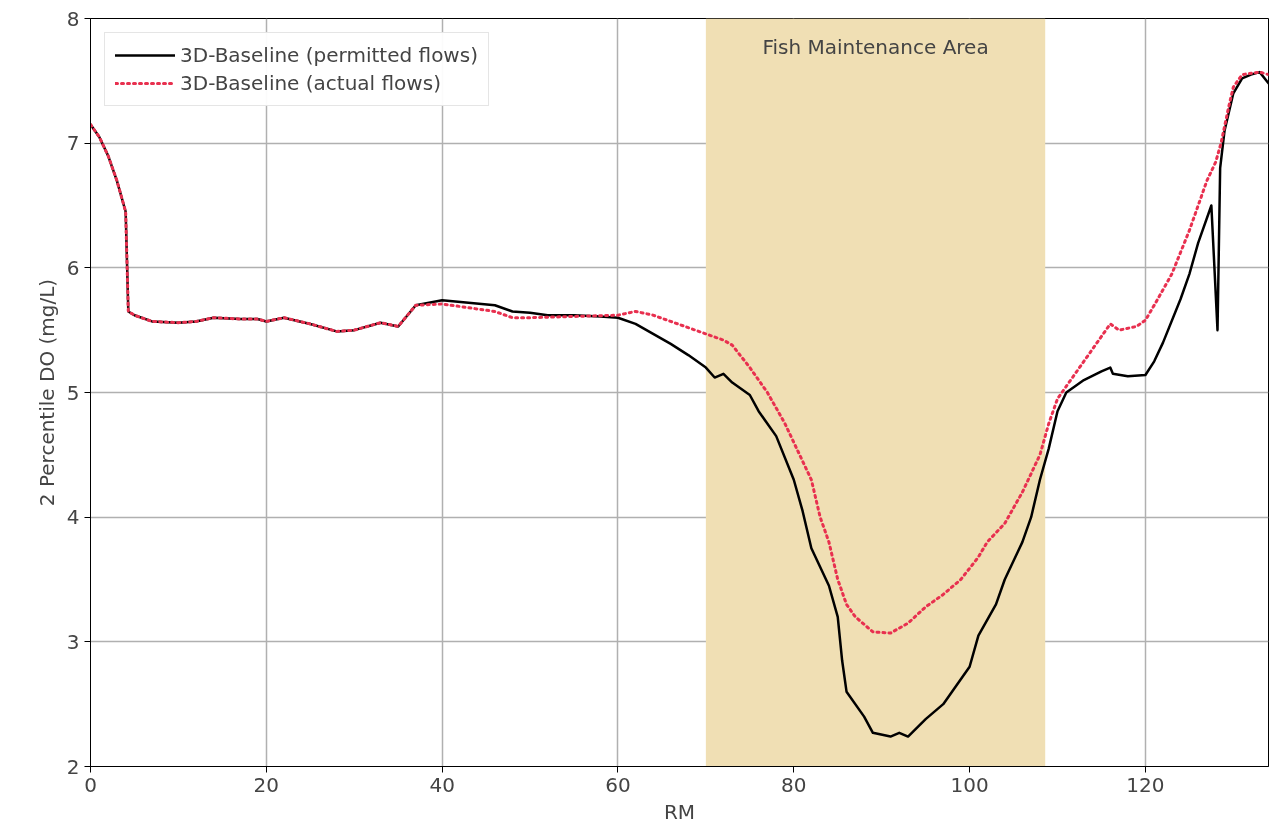 Image resolution: width=1274 pixels, height=826 pixels. Describe the element at coordinates (73, 641) in the screenshot. I see `y-tick-label: 3` at that location.